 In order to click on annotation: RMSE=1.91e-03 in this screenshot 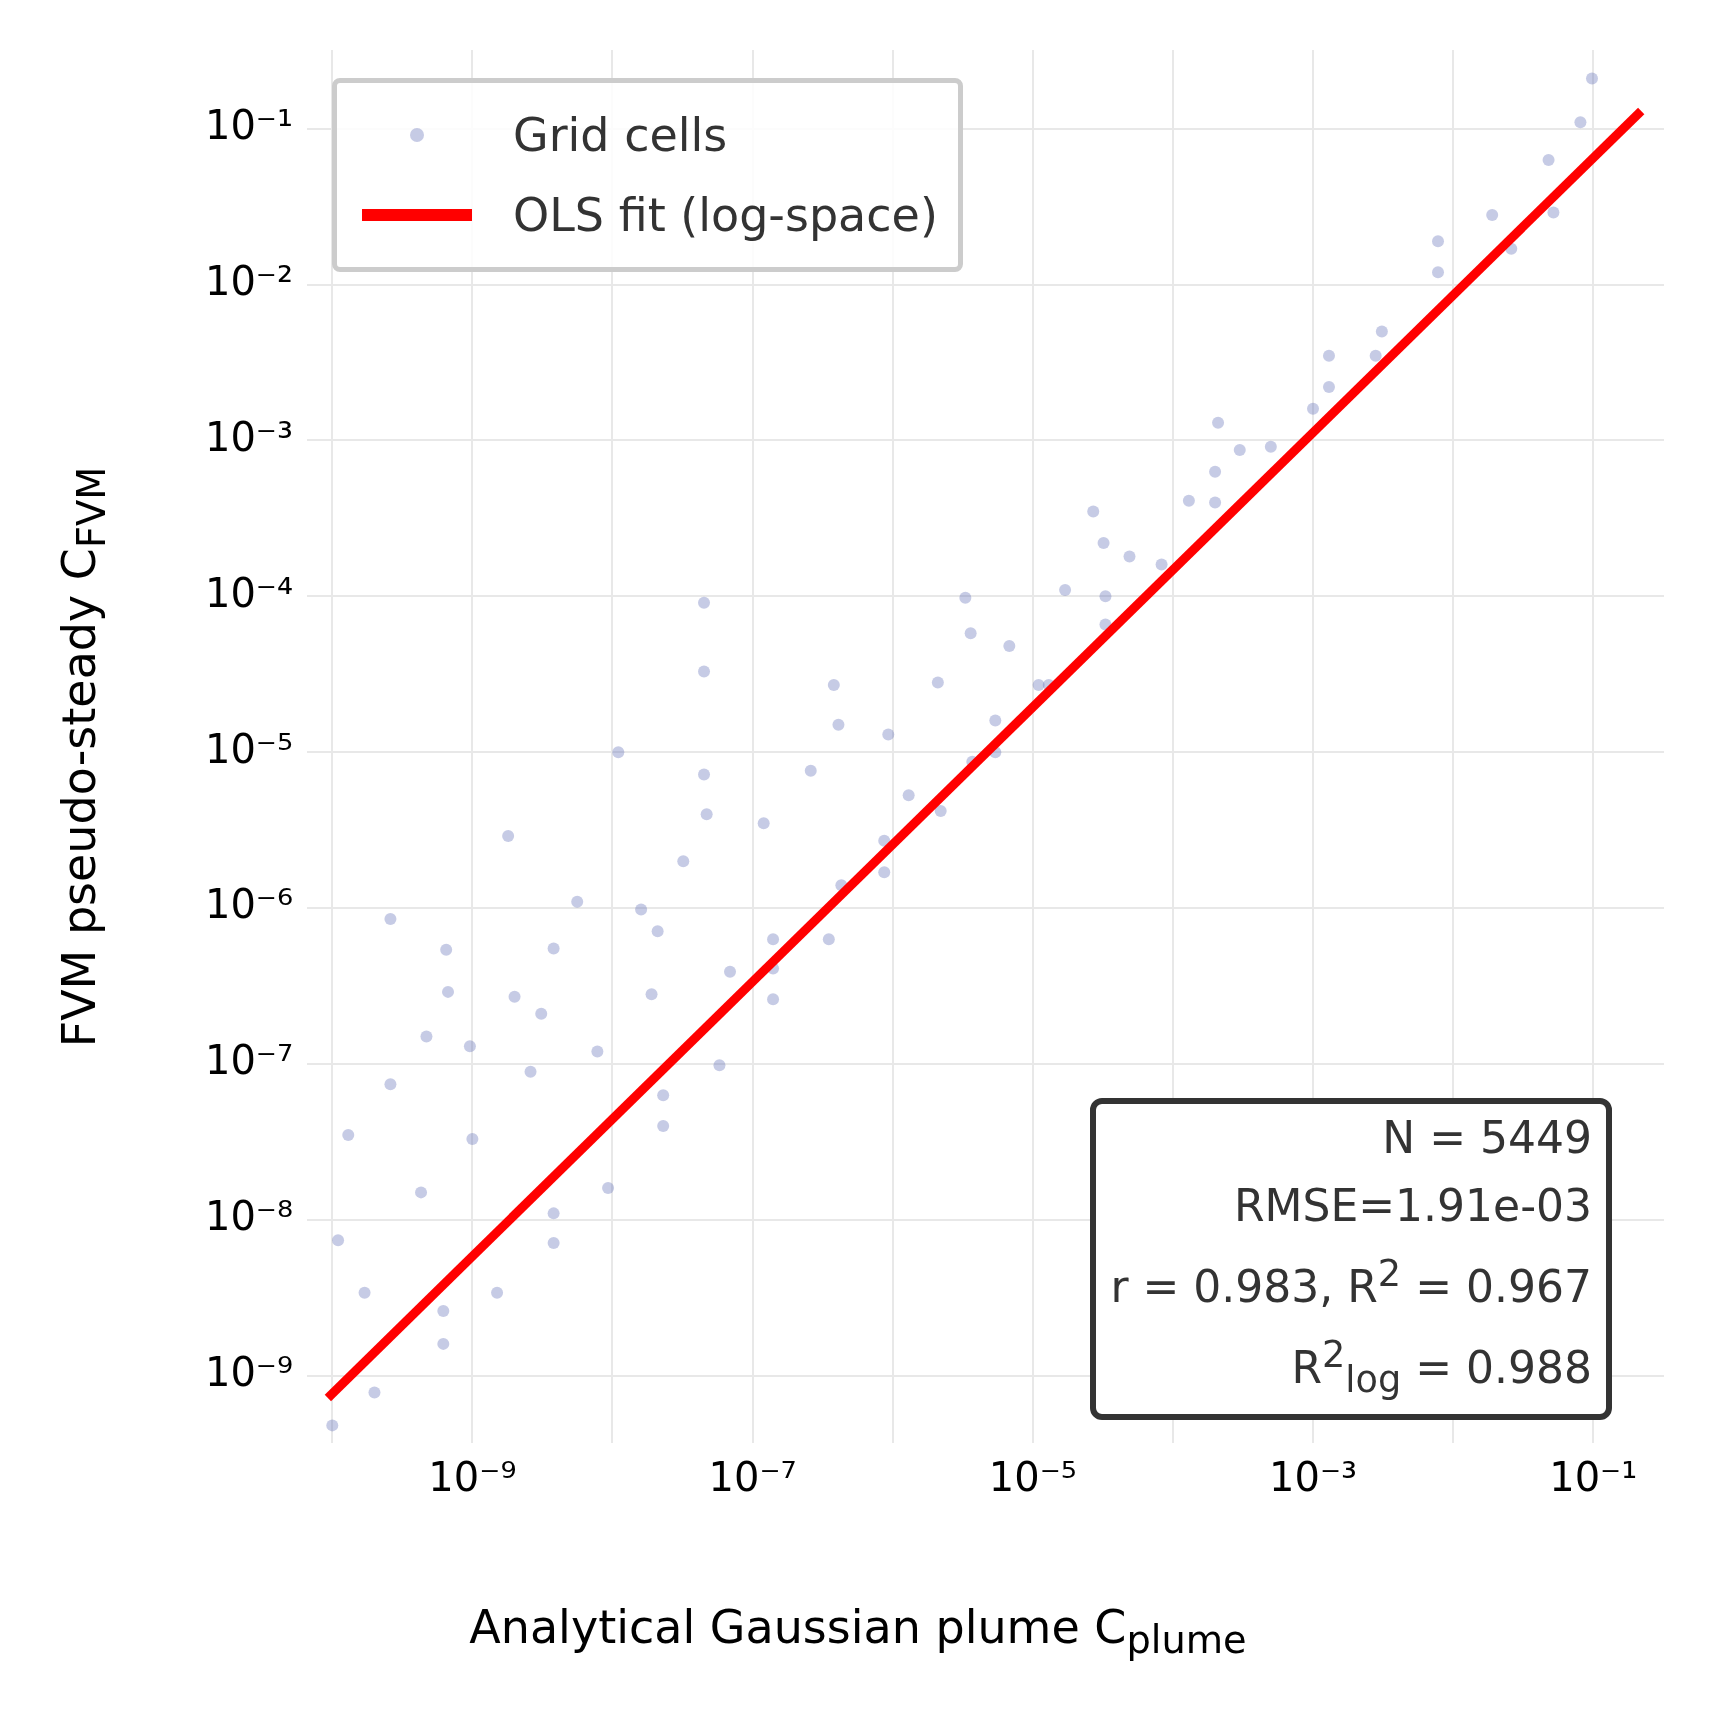, I will do `click(1412, 1206)`.